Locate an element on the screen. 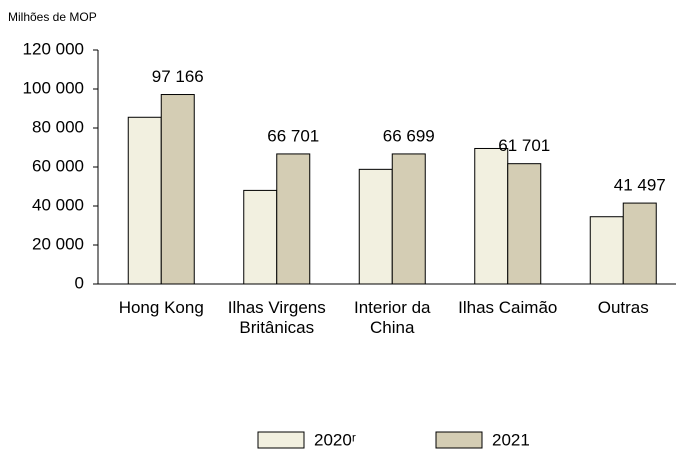  data-label: 97 166 is located at coordinates (178, 76).